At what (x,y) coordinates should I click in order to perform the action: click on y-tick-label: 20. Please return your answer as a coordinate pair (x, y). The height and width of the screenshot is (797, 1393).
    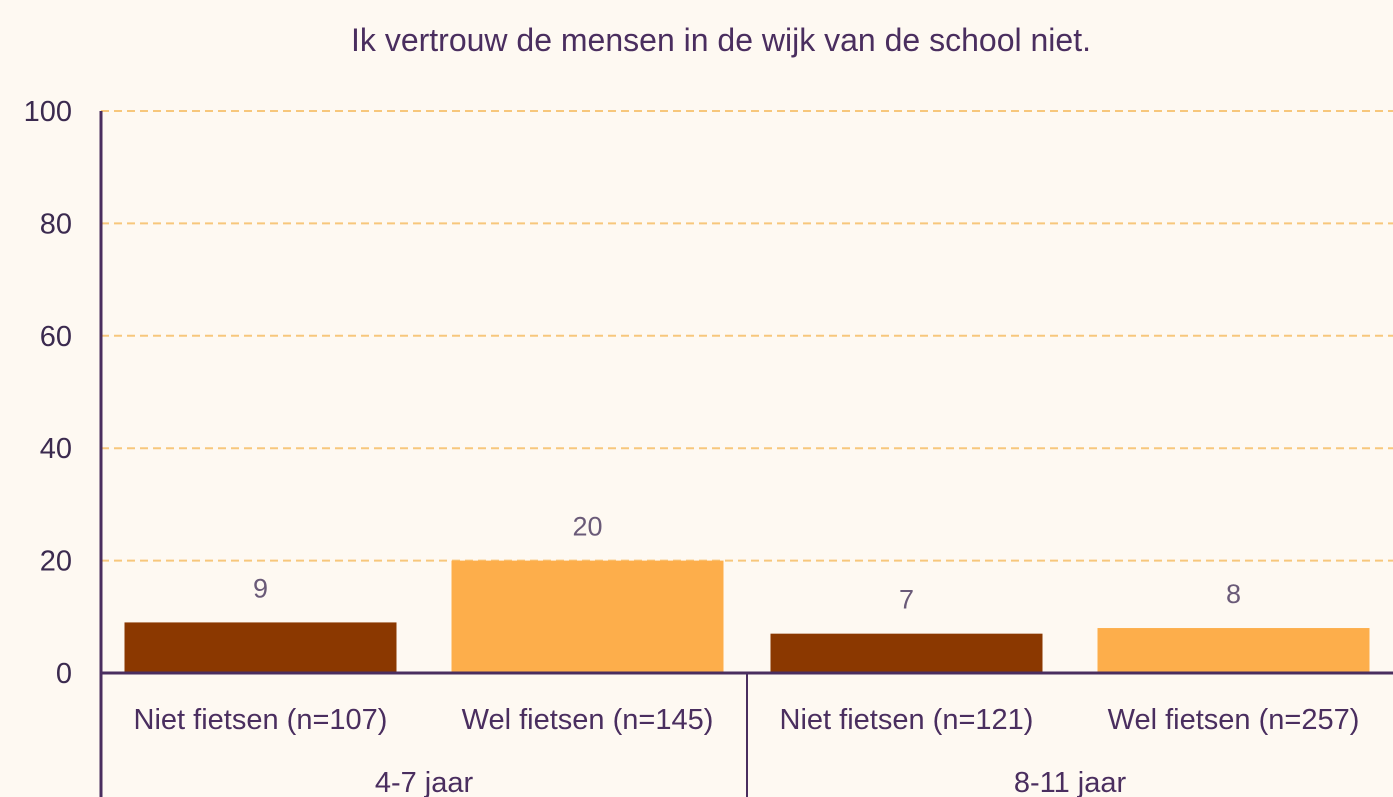
    Looking at the image, I should click on (56, 562).